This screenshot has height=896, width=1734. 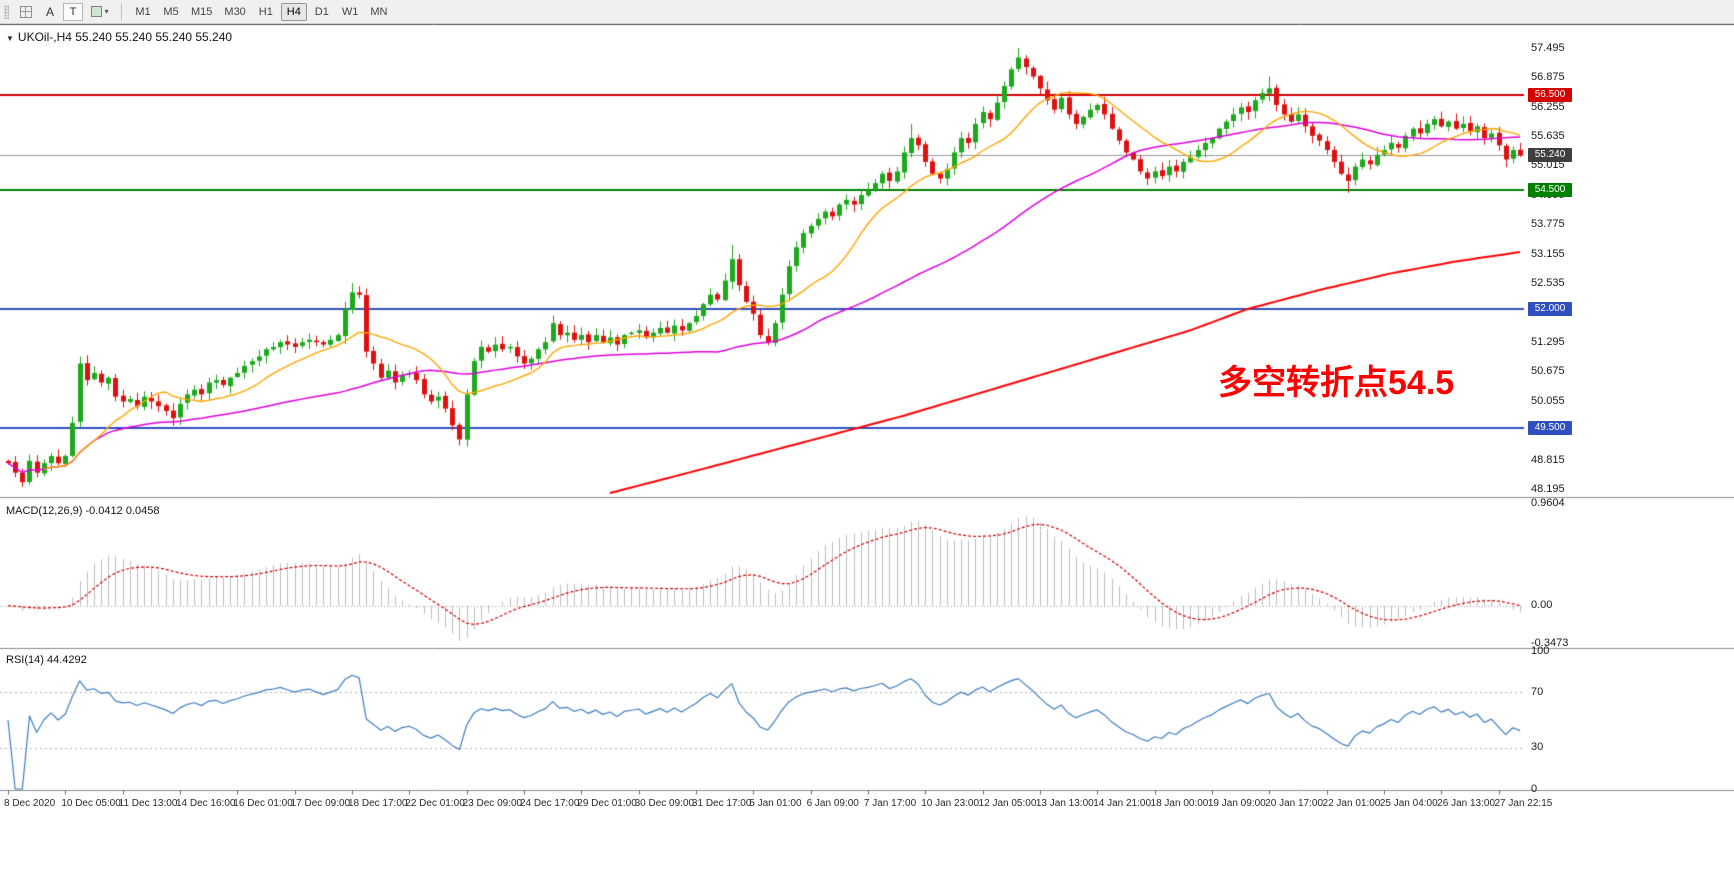 What do you see at coordinates (664, 803) in the screenshot?
I see `time-axis-label: 30 Dec 09:00` at bounding box center [664, 803].